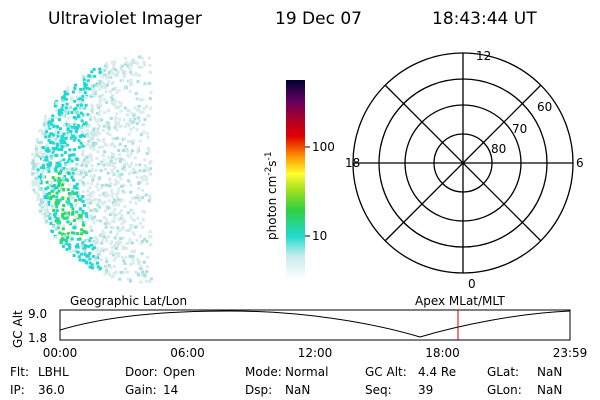 The height and width of the screenshot is (400, 600). What do you see at coordinates (386, 372) in the screenshot?
I see `info-label: GC Alt:` at bounding box center [386, 372].